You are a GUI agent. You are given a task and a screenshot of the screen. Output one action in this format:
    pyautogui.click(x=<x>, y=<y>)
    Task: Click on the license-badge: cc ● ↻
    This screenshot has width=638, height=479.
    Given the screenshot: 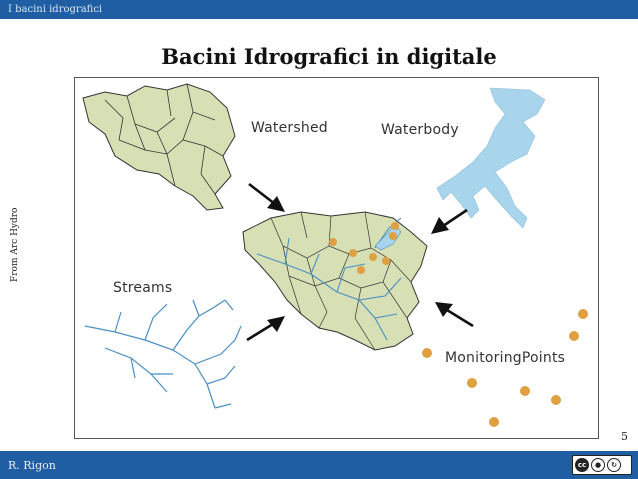 What is the action you would take?
    pyautogui.click(x=602, y=465)
    